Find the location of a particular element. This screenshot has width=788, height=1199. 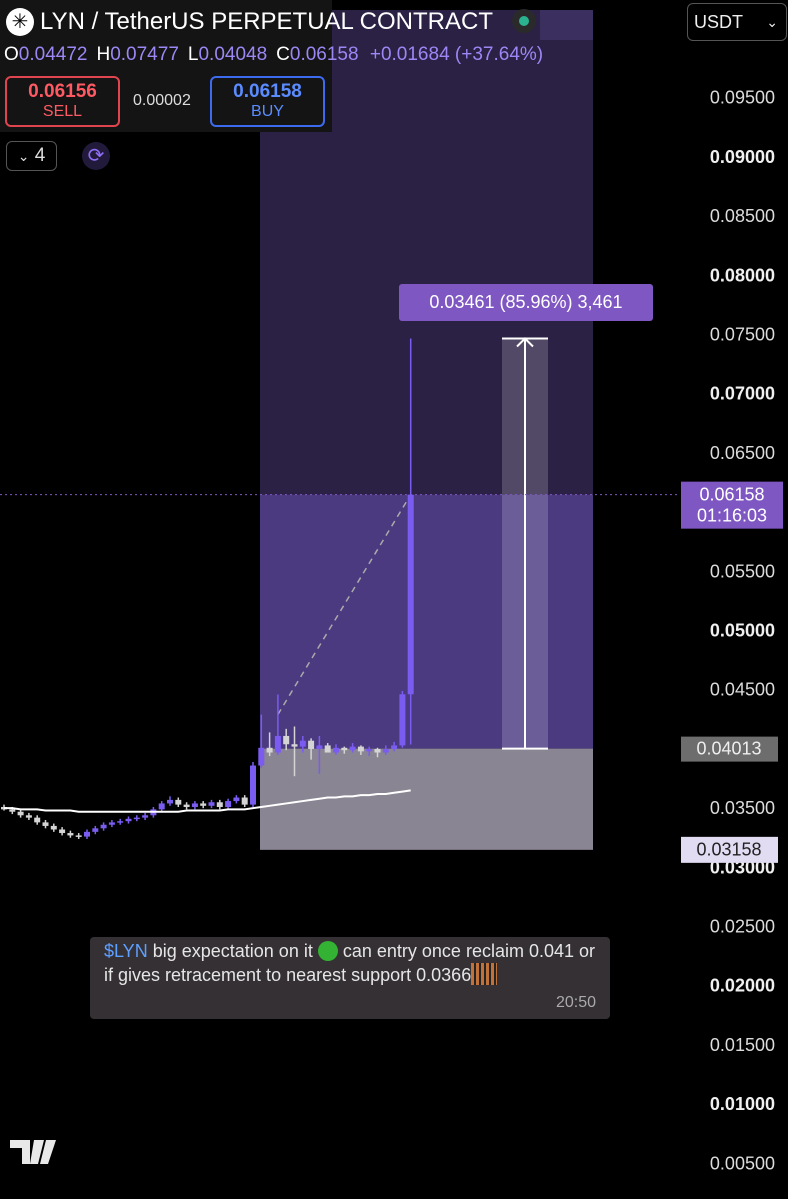

ohlc-value: 0.04472 is located at coordinates (53, 54).